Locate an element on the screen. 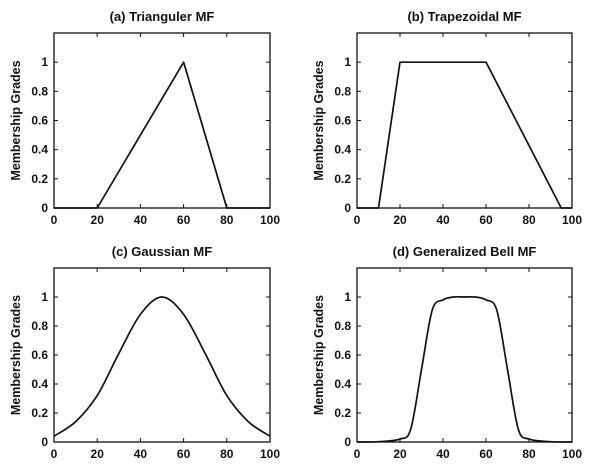 This screenshot has height=472, width=606. chart-title: (b) Trapezoidal MF is located at coordinates (464, 16).